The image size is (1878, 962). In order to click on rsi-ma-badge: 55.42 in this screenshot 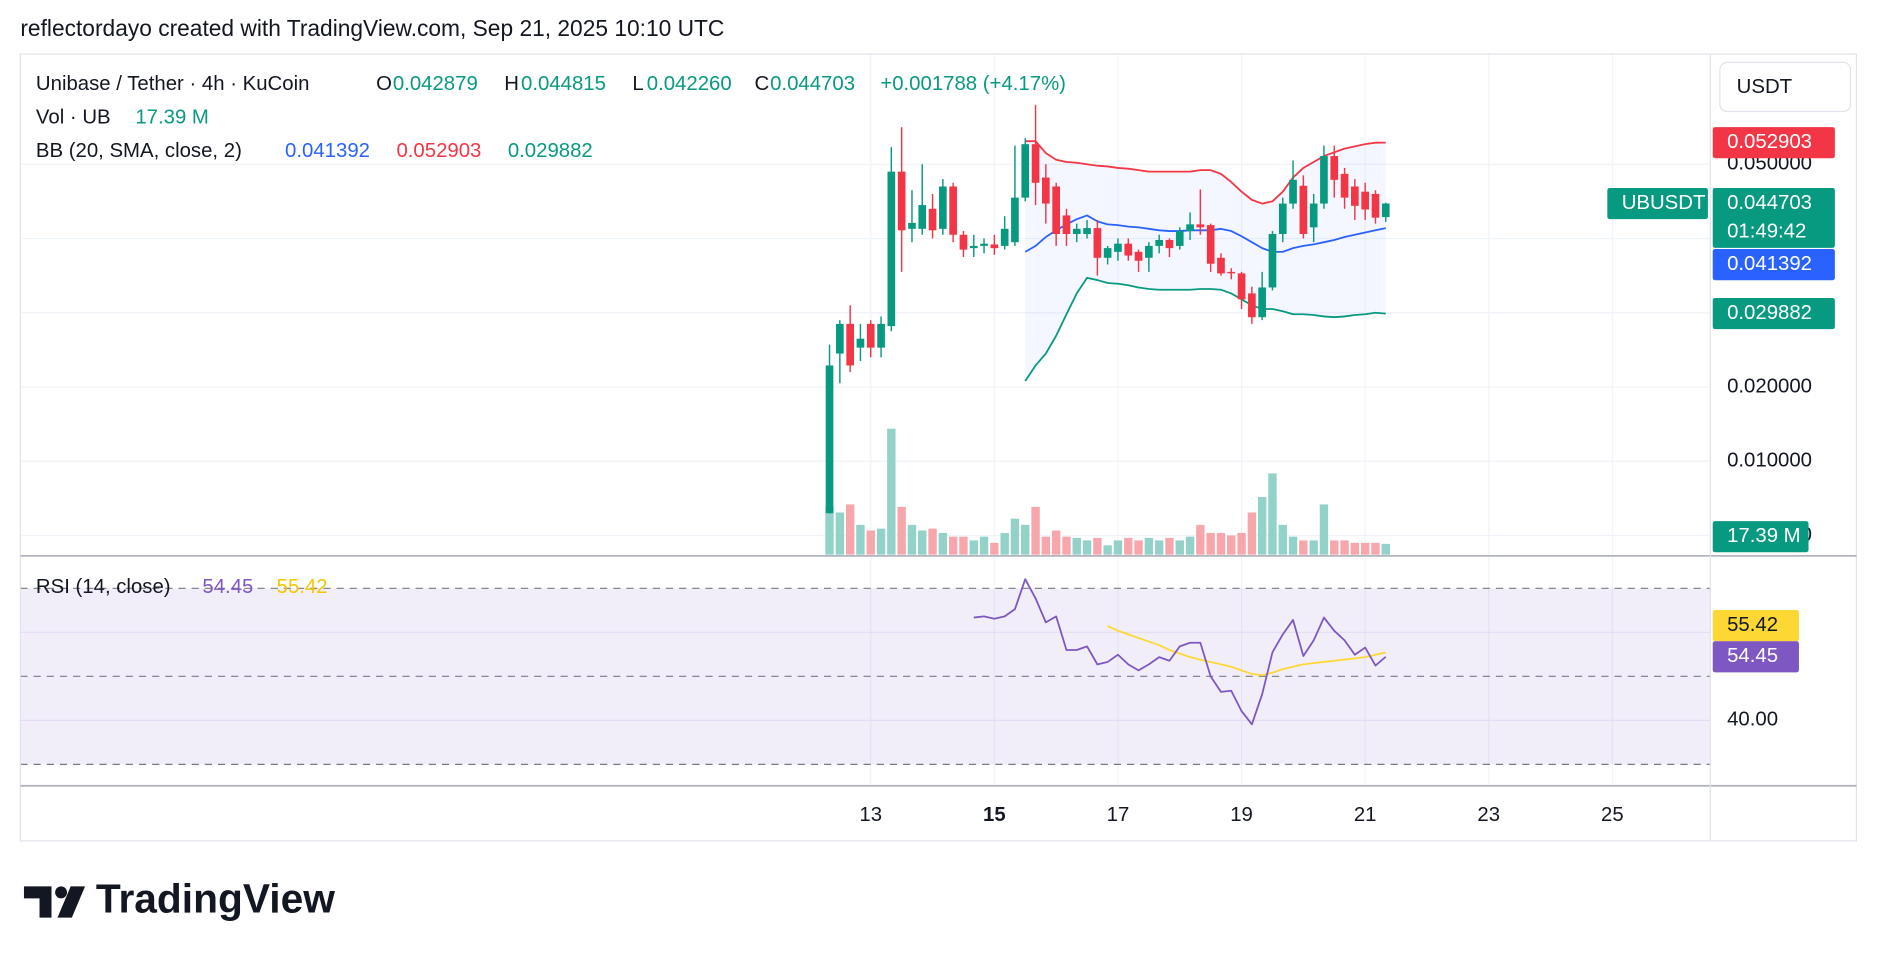, I will do `click(1755, 626)`.